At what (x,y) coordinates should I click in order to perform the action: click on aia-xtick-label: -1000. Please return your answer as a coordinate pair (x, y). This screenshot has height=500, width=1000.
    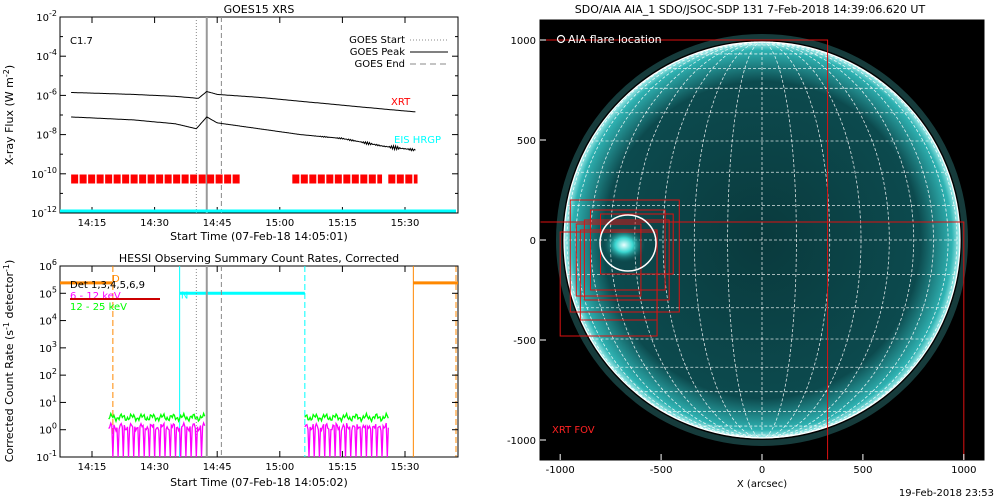
    Looking at the image, I should click on (560, 470).